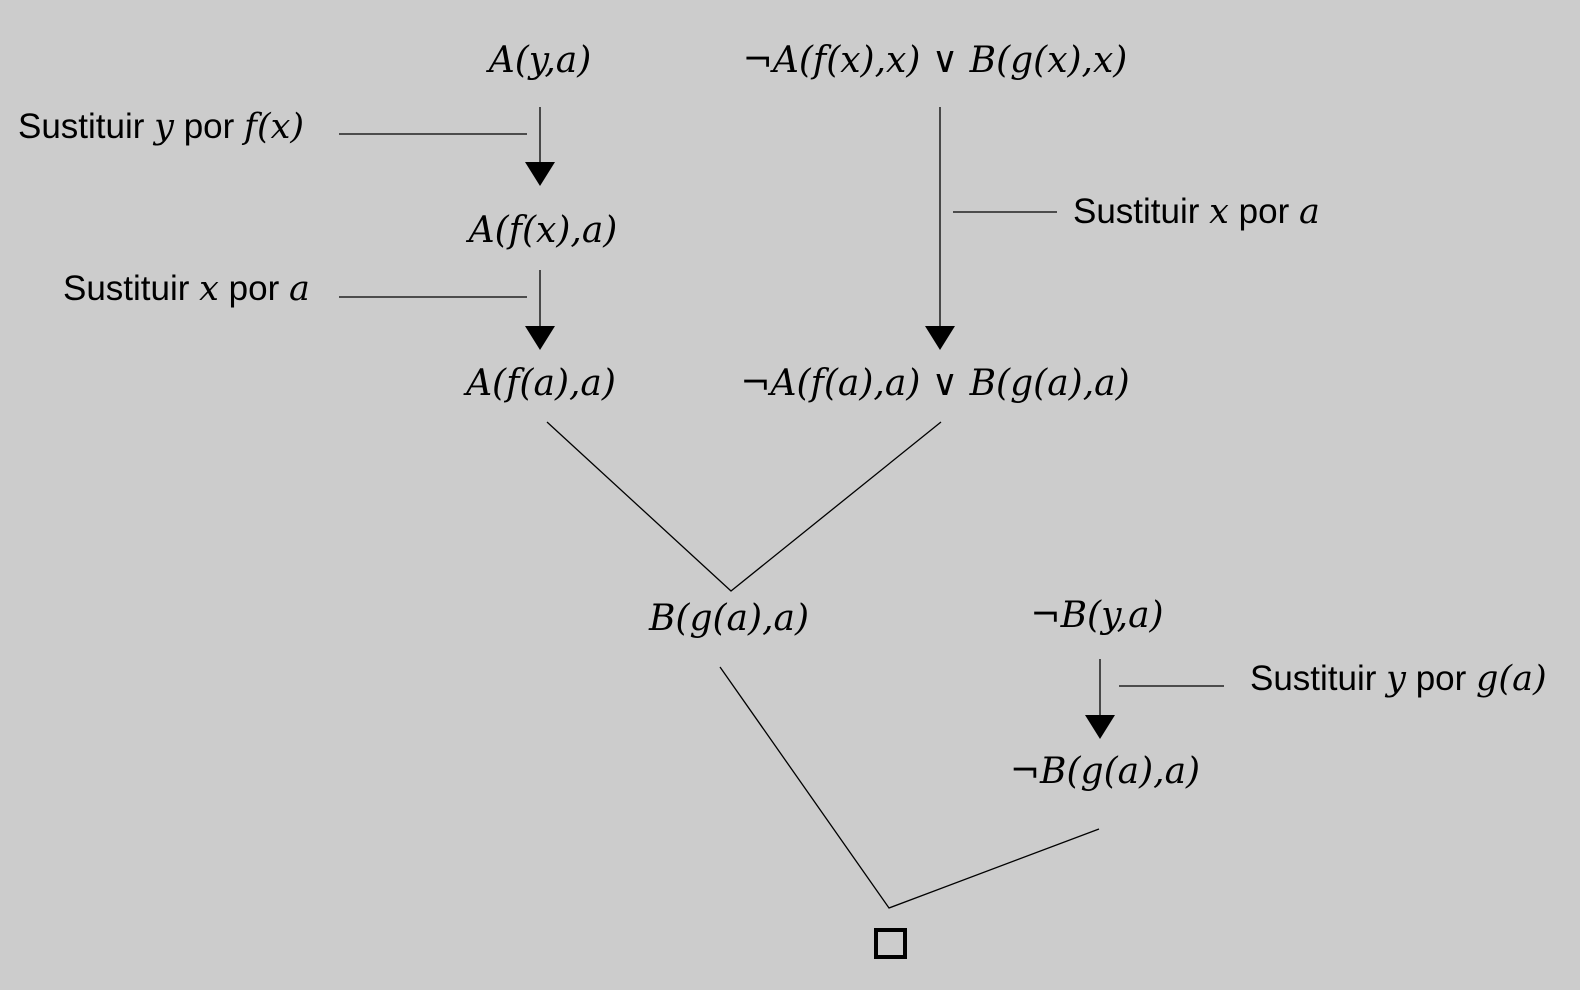 The width and height of the screenshot is (1580, 990). What do you see at coordinates (935, 60) in the screenshot?
I see `formula-notA-or-B-x: ¬A(f(x),x) ∨ B(g(x),x)` at bounding box center [935, 60].